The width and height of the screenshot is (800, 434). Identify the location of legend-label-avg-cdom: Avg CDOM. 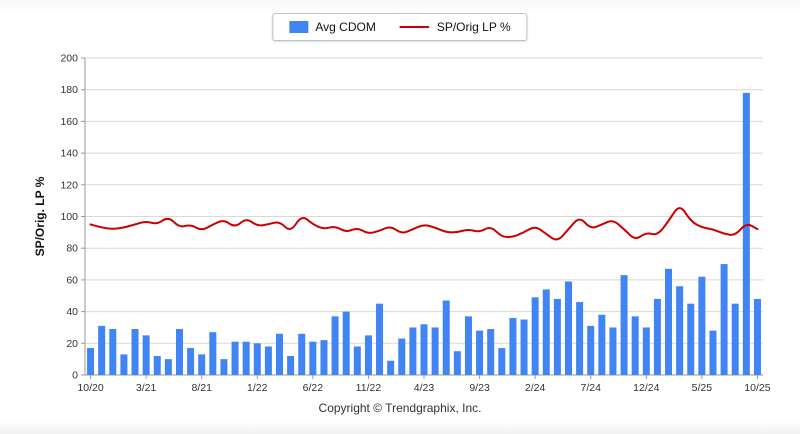
(345, 27).